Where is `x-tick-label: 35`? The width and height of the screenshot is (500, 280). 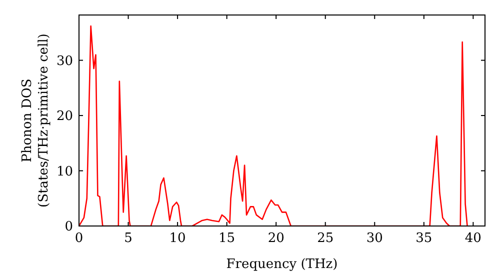
x-tick-label: 35 is located at coordinates (424, 238).